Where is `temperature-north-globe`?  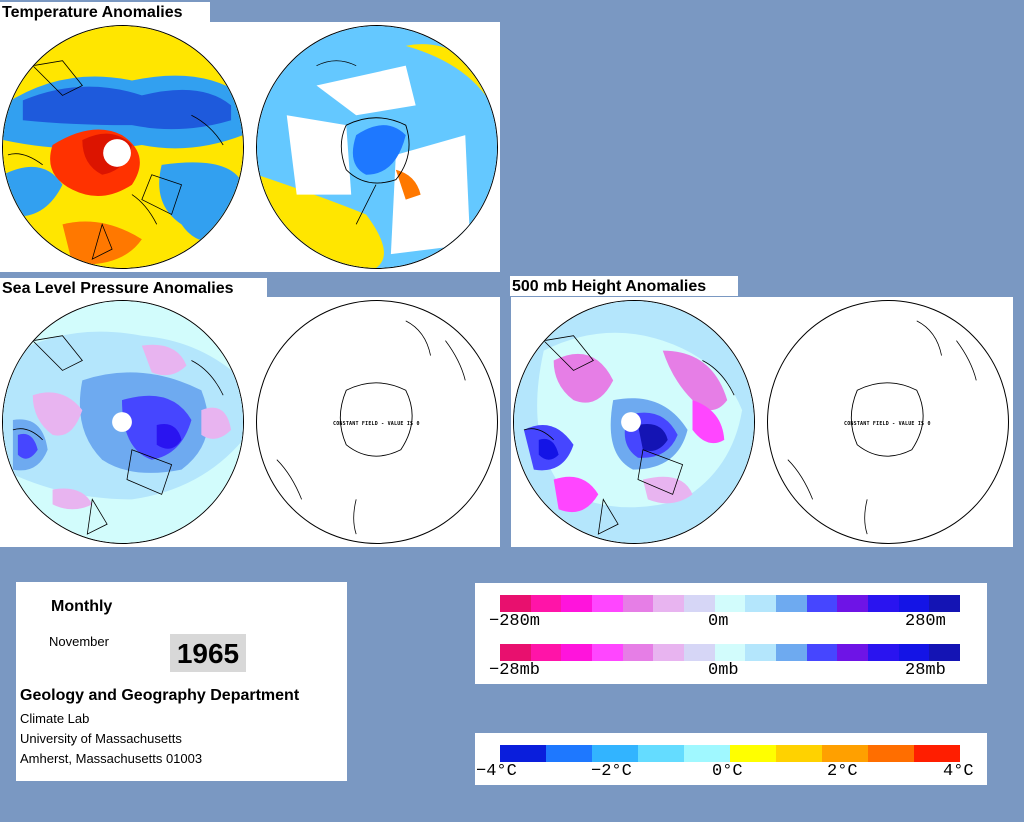 temperature-north-globe is located at coordinates (123, 147).